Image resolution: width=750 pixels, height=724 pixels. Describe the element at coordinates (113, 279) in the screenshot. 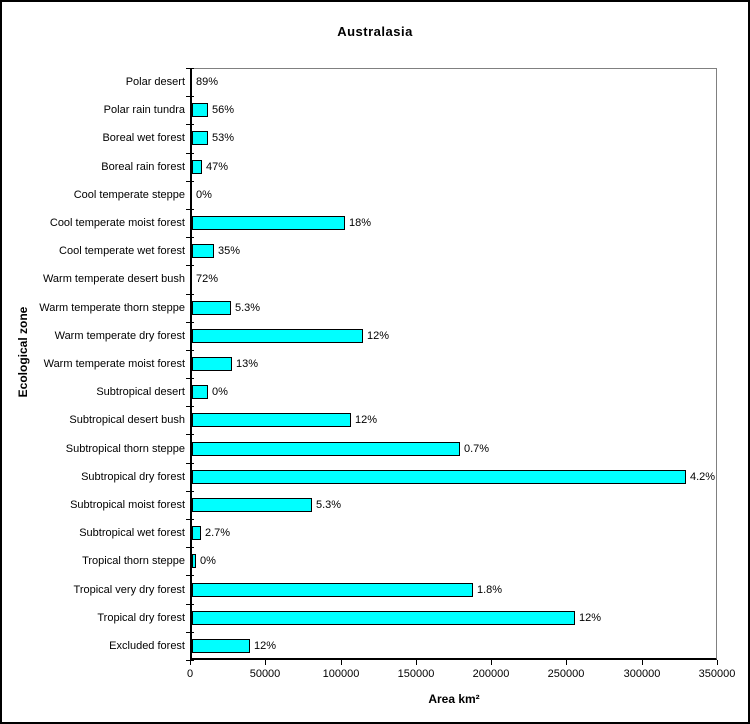

I see `category-label: Warm temperate desert bush` at that location.